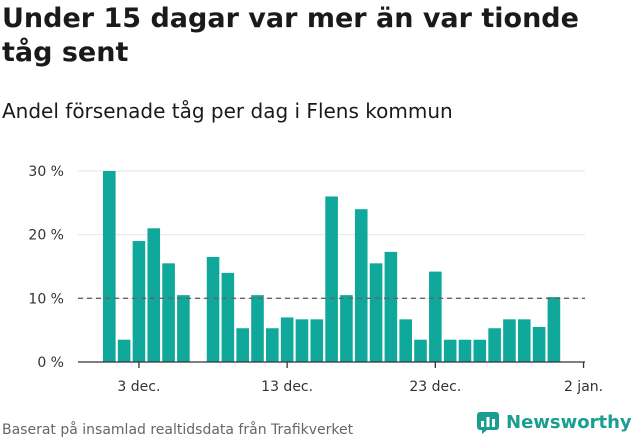 This screenshot has height=439, width=631. What do you see at coordinates (50, 363) in the screenshot?
I see `y-tick-label: 0 %` at bounding box center [50, 363].